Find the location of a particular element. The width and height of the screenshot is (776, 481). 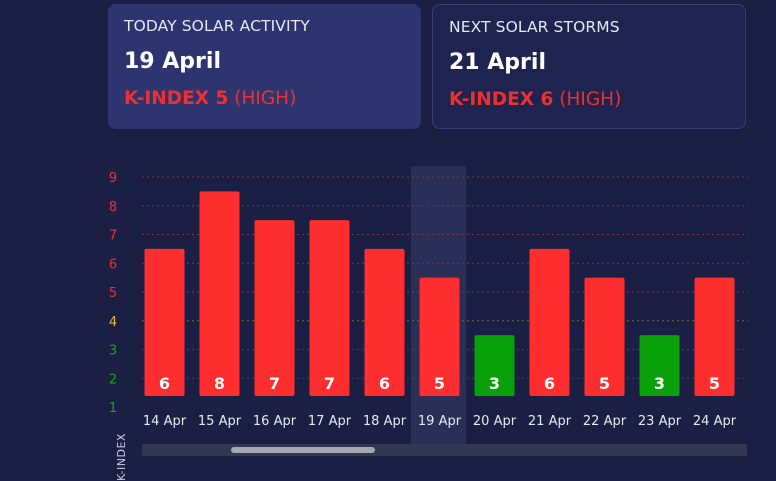

x-tick-label: 18 Apr is located at coordinates (385, 421).